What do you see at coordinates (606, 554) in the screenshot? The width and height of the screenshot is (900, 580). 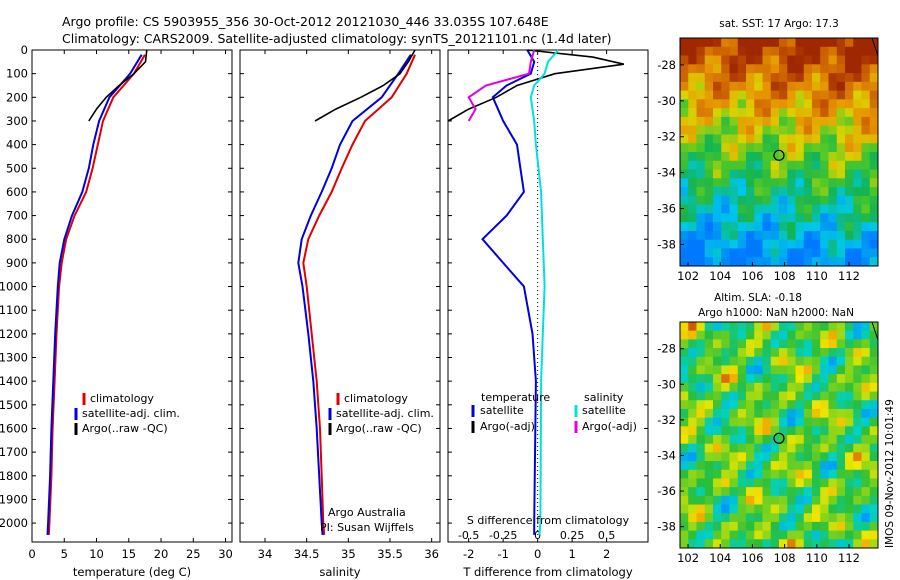 I see `x-tick-label: 2` at bounding box center [606, 554].